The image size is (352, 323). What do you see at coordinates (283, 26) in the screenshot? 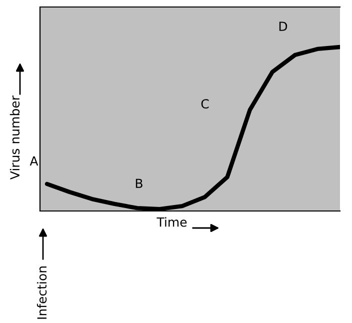
I see `text: D` at bounding box center [283, 26].